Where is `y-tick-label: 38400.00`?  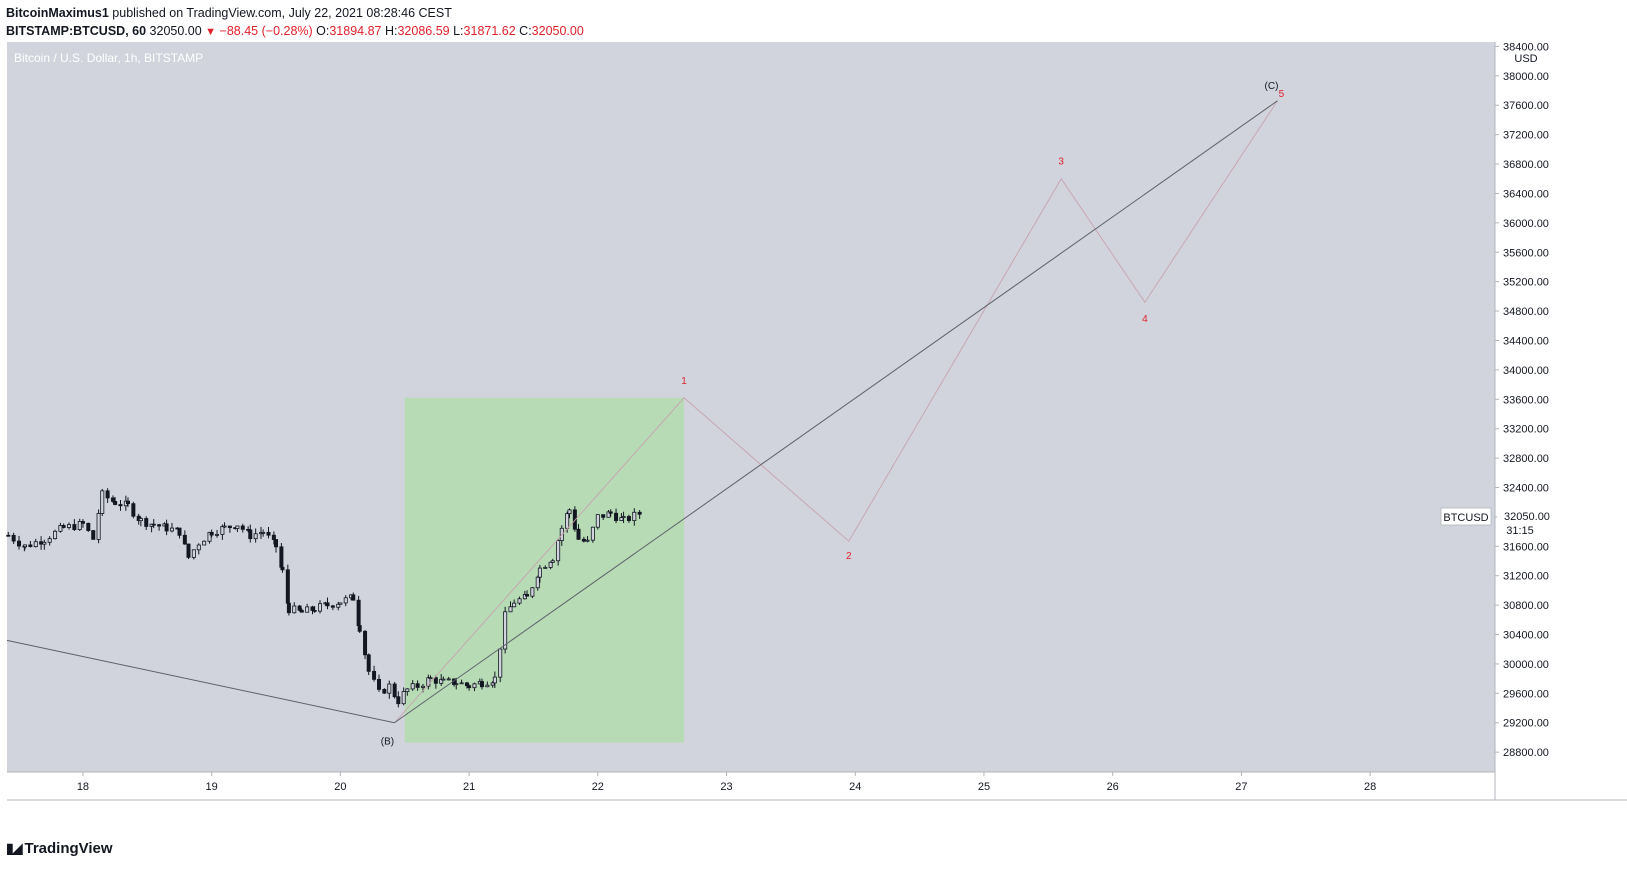 y-tick-label: 38400.00 is located at coordinates (1526, 47).